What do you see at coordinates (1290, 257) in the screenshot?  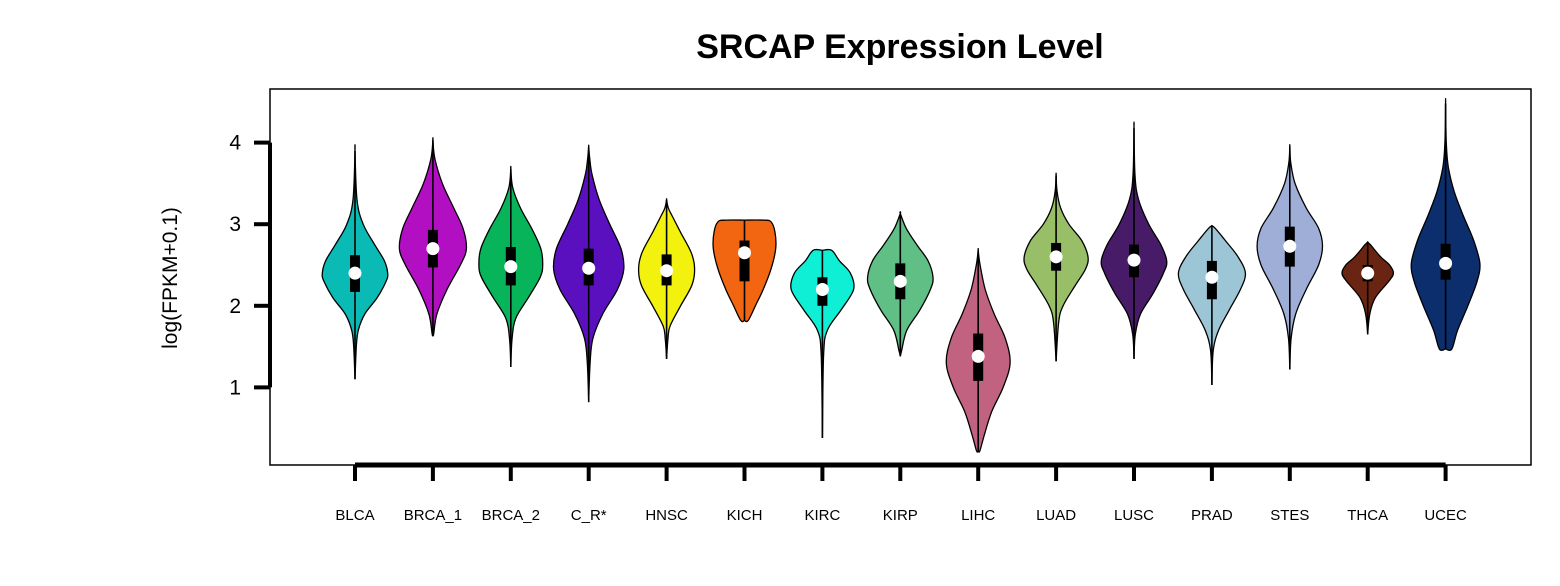 I see `violin-STES` at bounding box center [1290, 257].